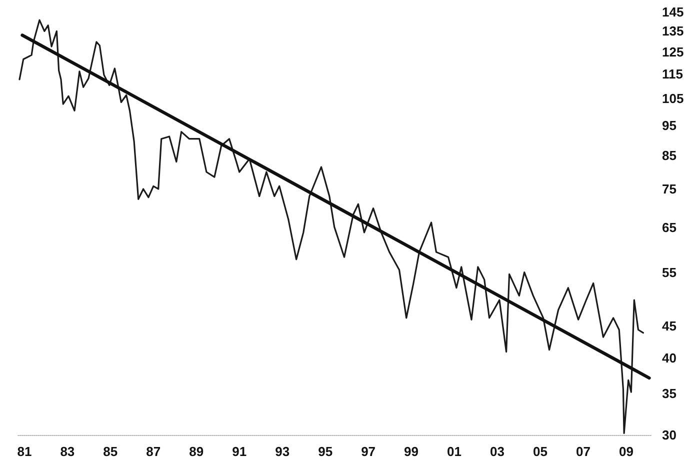 The width and height of the screenshot is (700, 471). Describe the element at coordinates (282, 451) in the screenshot. I see `x-tick-label: 93` at that location.